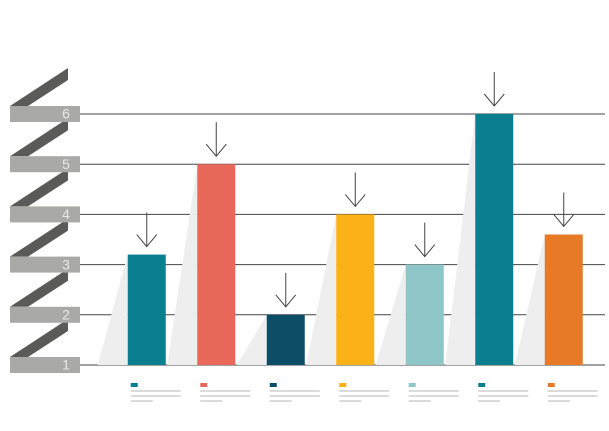  What do you see at coordinates (66, 264) in the screenshot?
I see `y-tick-label: 3` at bounding box center [66, 264].